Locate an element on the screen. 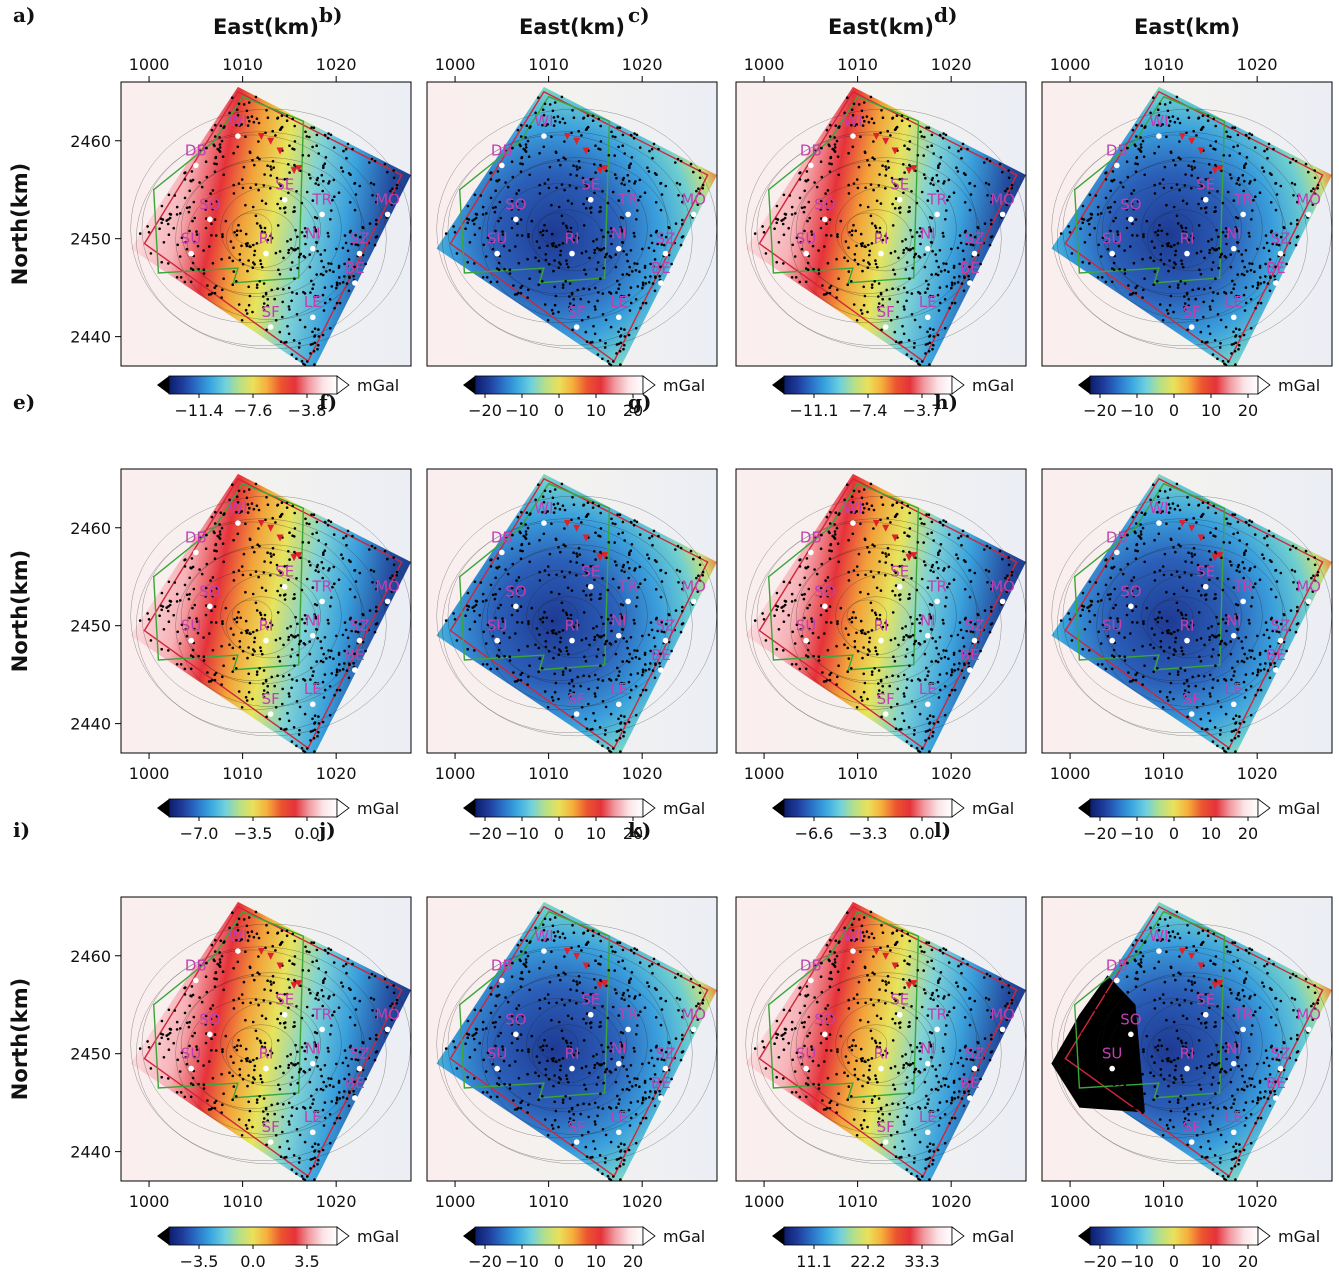 The height and width of the screenshot is (1277, 1339). colorbar-tick-label: 0.0 is located at coordinates (306, 833).